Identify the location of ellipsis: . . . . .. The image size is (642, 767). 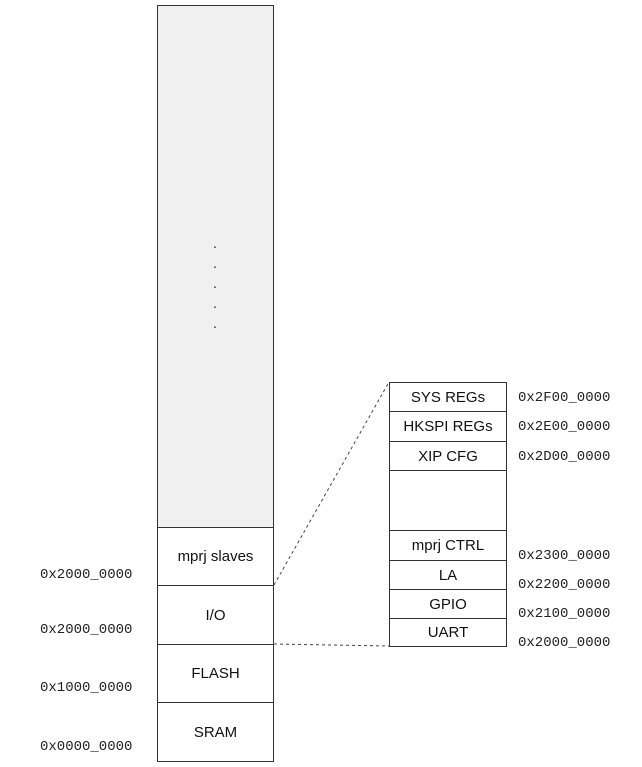
(215, 283).